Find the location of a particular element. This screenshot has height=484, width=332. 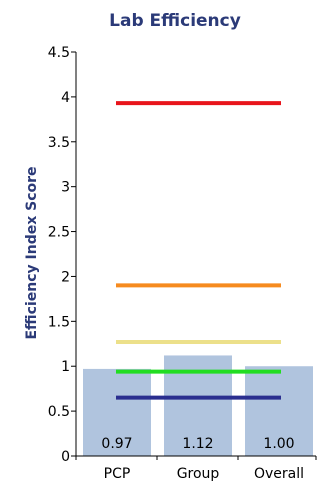

y-tick-label: 1 is located at coordinates (65, 367).